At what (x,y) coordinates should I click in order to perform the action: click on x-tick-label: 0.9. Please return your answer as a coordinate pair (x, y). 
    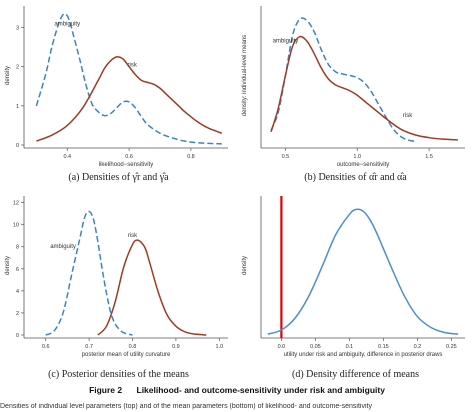
    Looking at the image, I should click on (176, 347).